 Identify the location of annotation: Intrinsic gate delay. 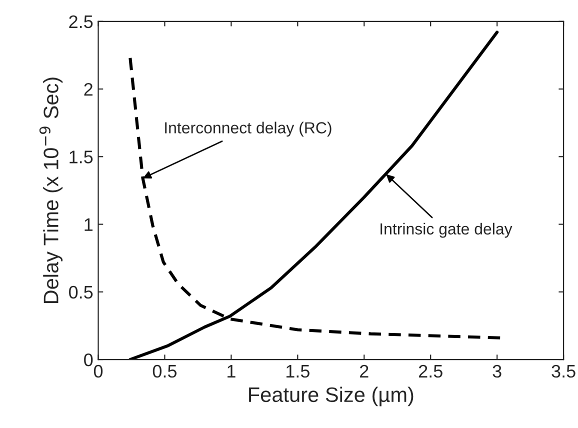
(446, 230).